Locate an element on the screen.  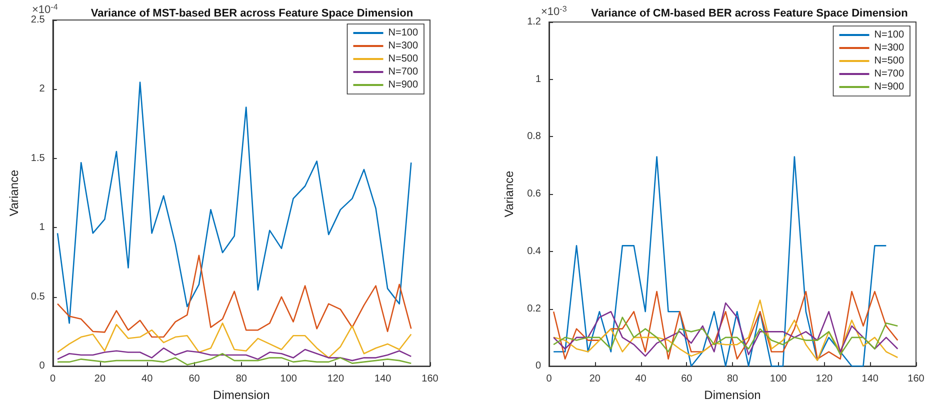
chart-title: Variance of CM-based BER across Feature Space Dimension is located at coordinates (749, 14).